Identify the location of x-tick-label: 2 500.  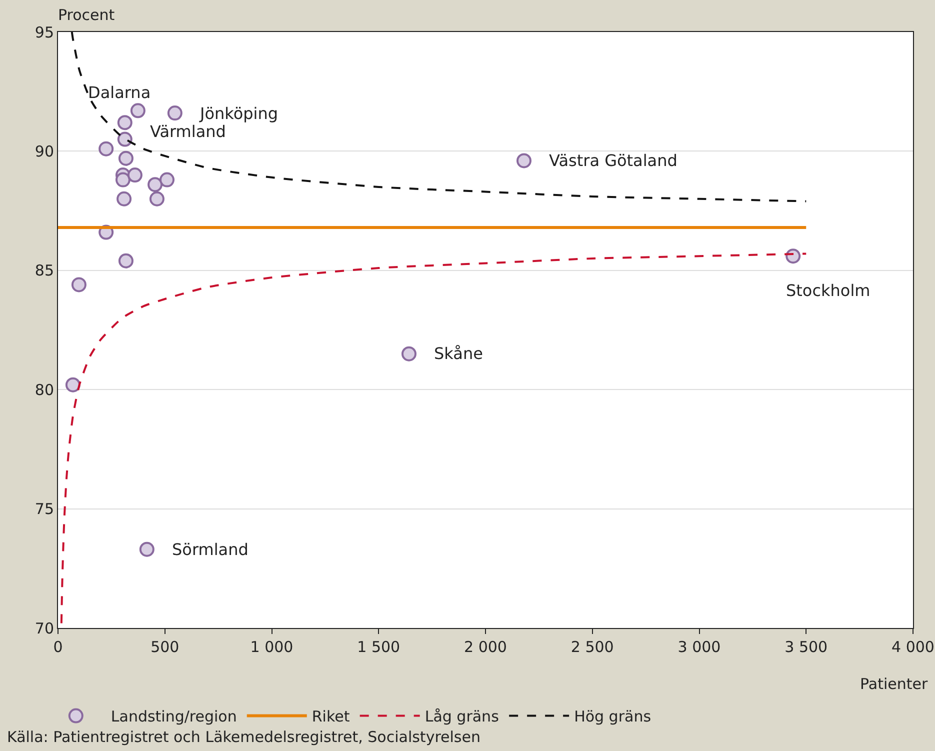
(592, 647).